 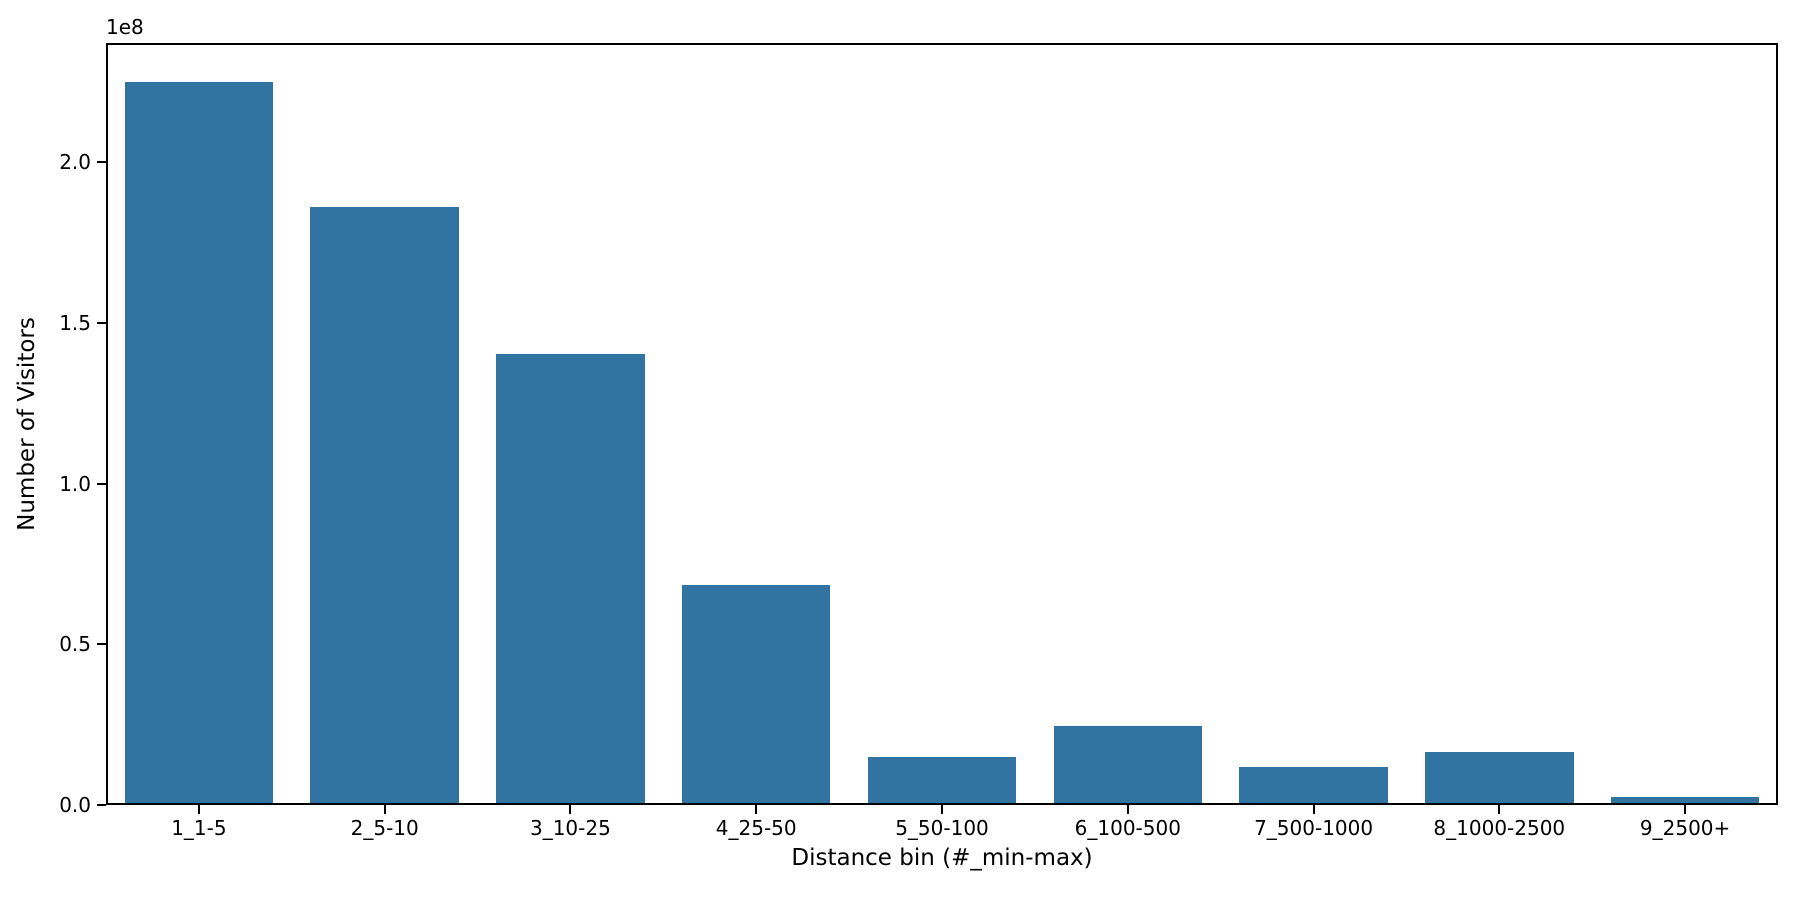 What do you see at coordinates (570, 828) in the screenshot?
I see `x-tick-label: 3_10-25` at bounding box center [570, 828].